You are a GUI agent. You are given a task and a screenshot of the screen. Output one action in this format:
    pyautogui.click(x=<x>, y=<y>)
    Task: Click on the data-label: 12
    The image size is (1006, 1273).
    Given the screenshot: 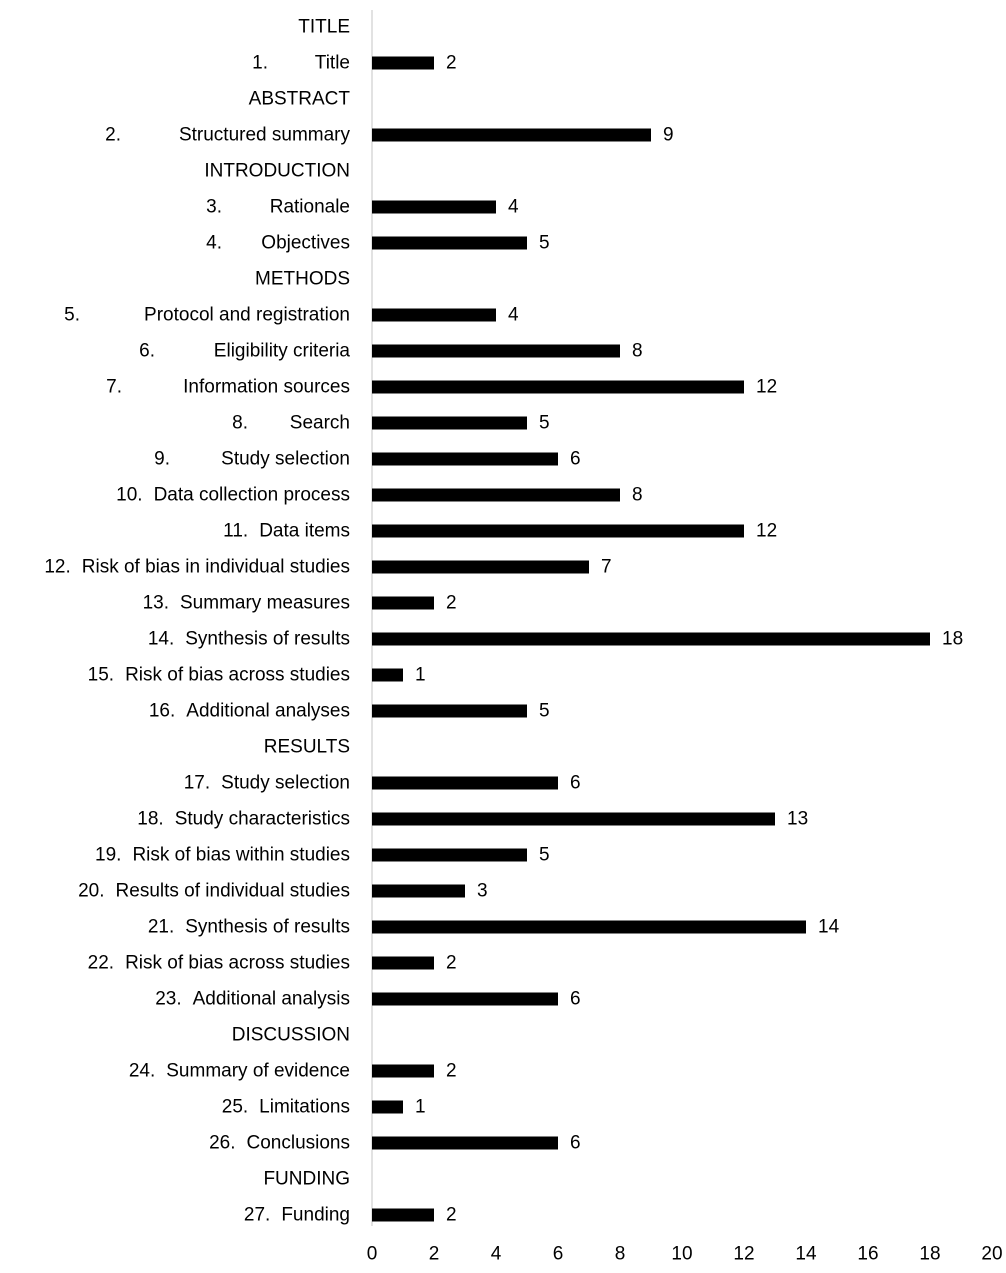 What is the action you would take?
    pyautogui.click(x=766, y=387)
    